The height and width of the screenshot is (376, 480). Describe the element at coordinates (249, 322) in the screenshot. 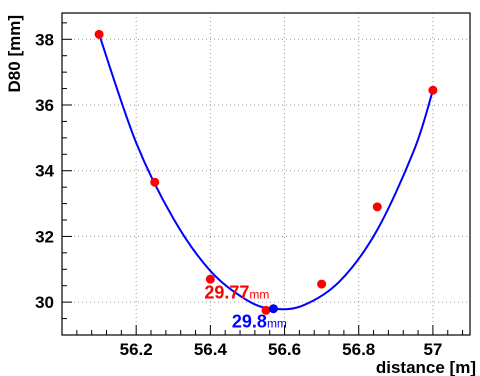

I see `fit-minimum-value: 29.8` at that location.